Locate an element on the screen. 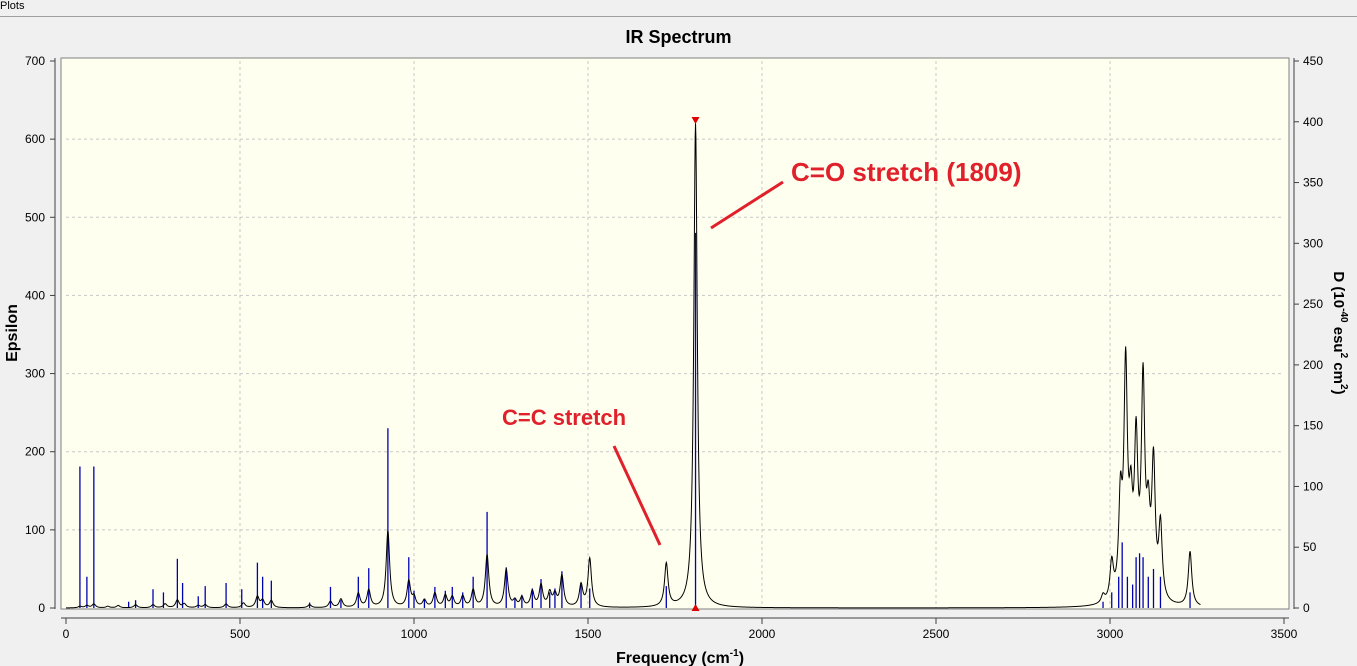 The height and width of the screenshot is (666, 1357). y-tick-label: 200 is located at coordinates (35, 452).